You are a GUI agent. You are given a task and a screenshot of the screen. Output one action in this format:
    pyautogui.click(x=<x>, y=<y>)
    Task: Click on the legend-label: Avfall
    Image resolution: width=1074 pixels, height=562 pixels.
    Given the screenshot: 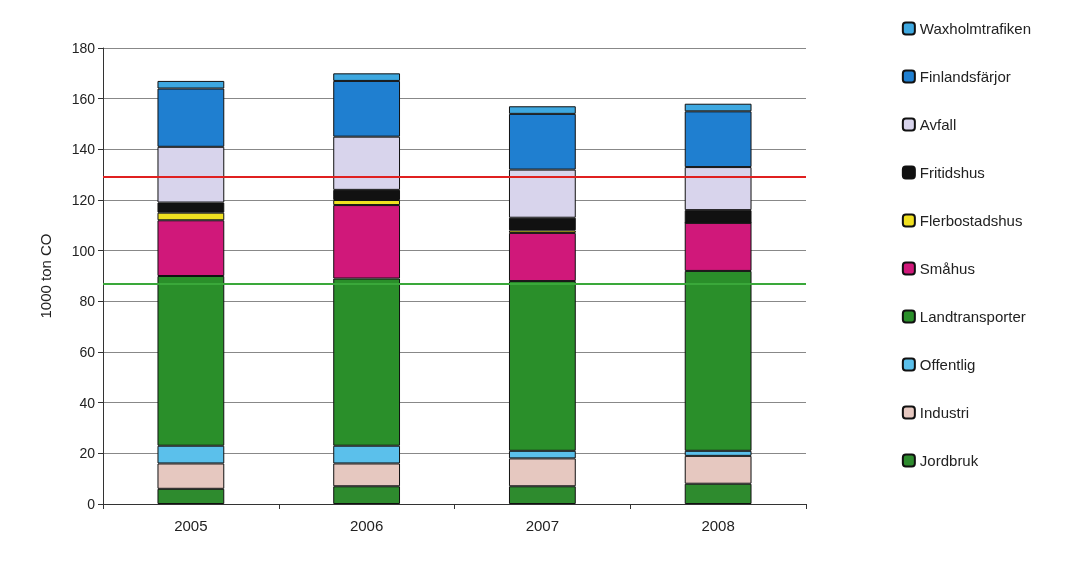 What is the action you would take?
    pyautogui.click(x=938, y=124)
    